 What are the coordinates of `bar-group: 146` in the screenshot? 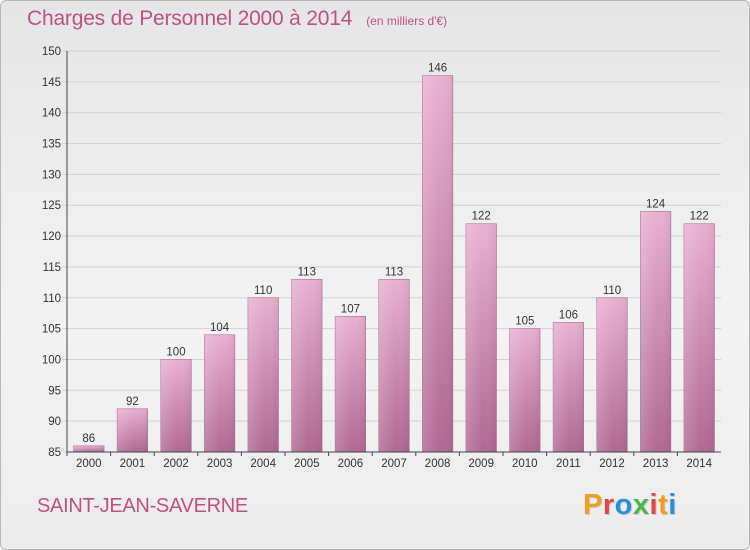 It's located at (438, 258).